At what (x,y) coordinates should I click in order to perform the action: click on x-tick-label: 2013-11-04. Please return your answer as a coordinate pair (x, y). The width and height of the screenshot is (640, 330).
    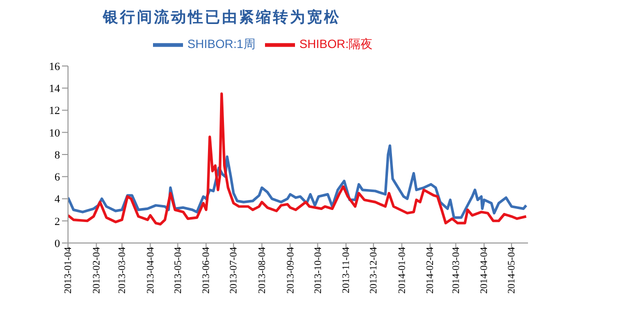
    Looking at the image, I should click on (346, 270).